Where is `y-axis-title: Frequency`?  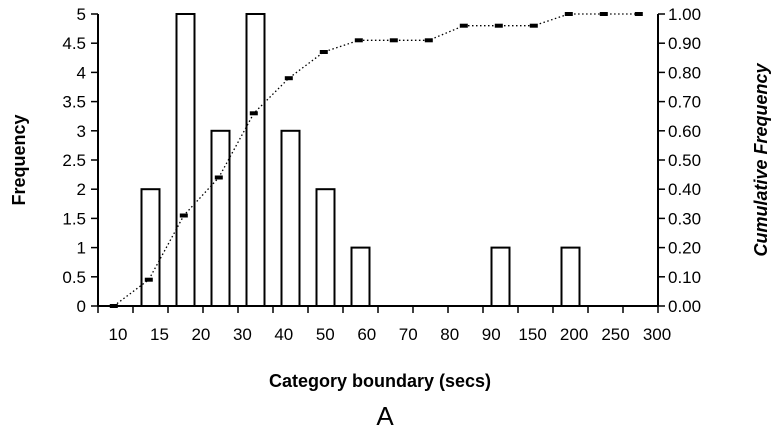 y-axis-title: Frequency is located at coordinates (19, 159).